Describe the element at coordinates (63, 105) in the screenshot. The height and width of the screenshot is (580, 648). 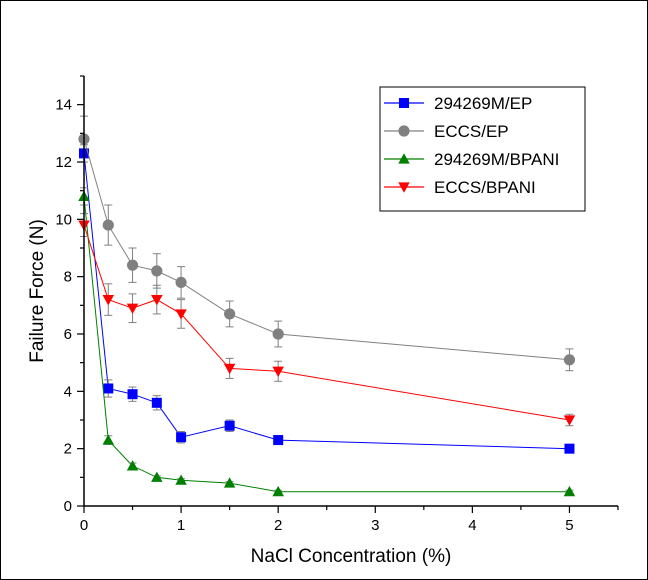
I see `y-tick-label: 14` at that location.